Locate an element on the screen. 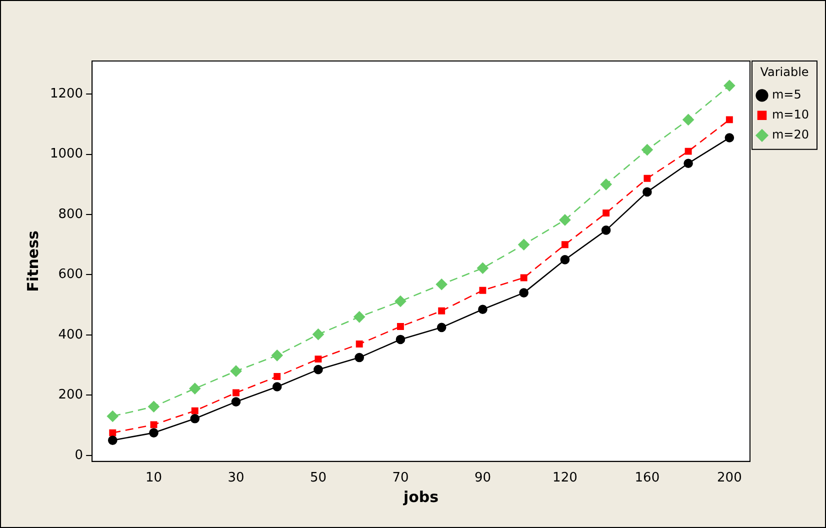  x-tick-label: 200 is located at coordinates (729, 478).